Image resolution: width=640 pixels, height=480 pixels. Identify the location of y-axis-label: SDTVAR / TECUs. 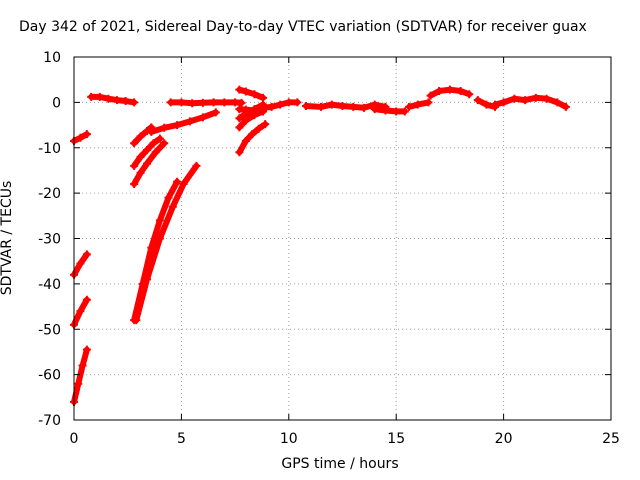
(7, 238).